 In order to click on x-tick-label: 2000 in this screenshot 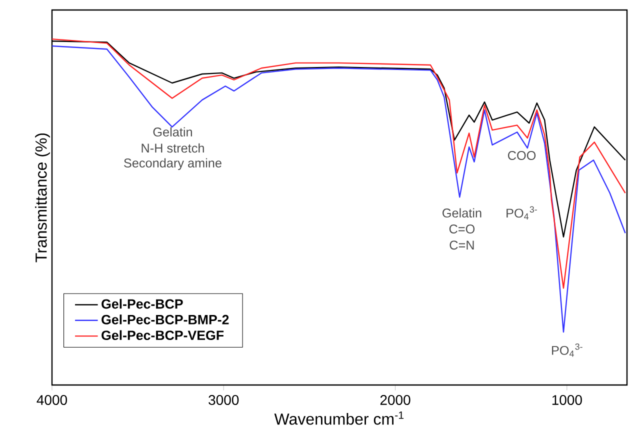, I will do `click(395, 400)`.